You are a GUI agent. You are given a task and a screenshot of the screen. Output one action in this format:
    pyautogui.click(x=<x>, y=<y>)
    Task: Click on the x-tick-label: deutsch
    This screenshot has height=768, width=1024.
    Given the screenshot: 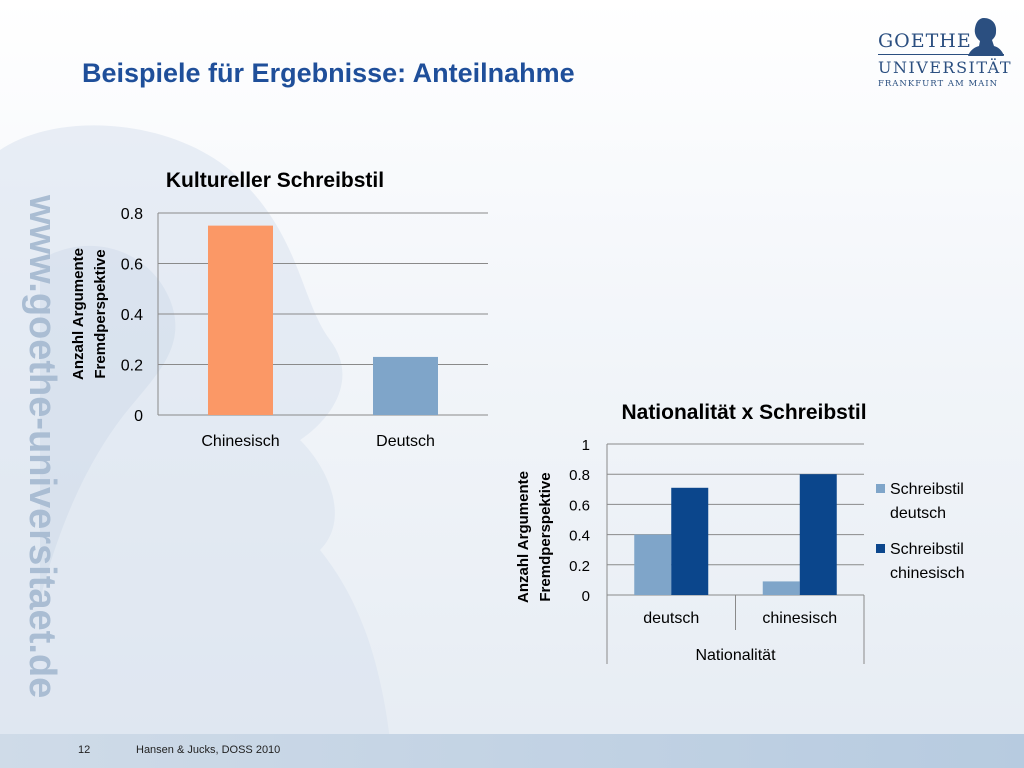 What is the action you would take?
    pyautogui.click(x=671, y=618)
    